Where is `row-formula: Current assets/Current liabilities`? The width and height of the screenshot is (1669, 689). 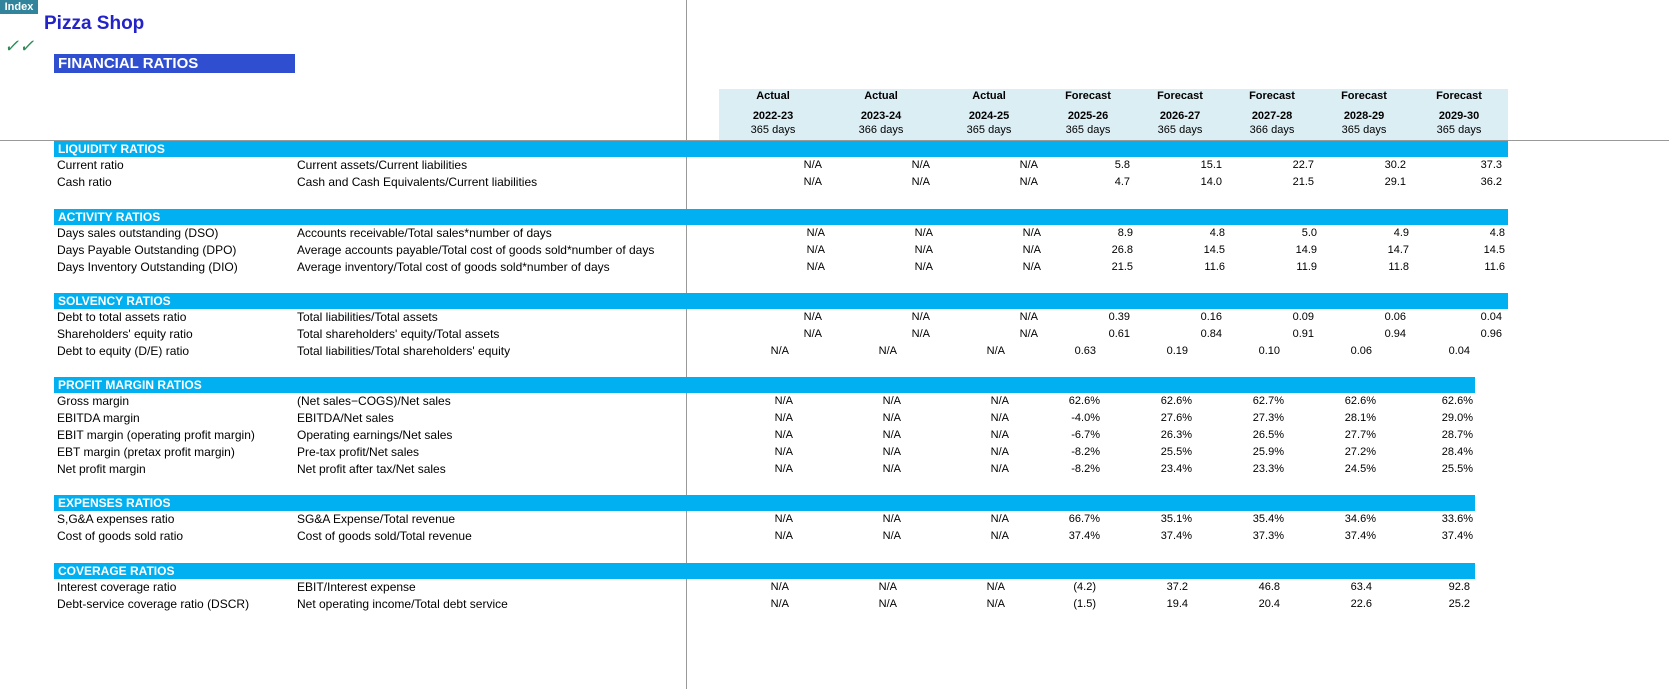
row-formula: Current assets/Current liabilities is located at coordinates (382, 165).